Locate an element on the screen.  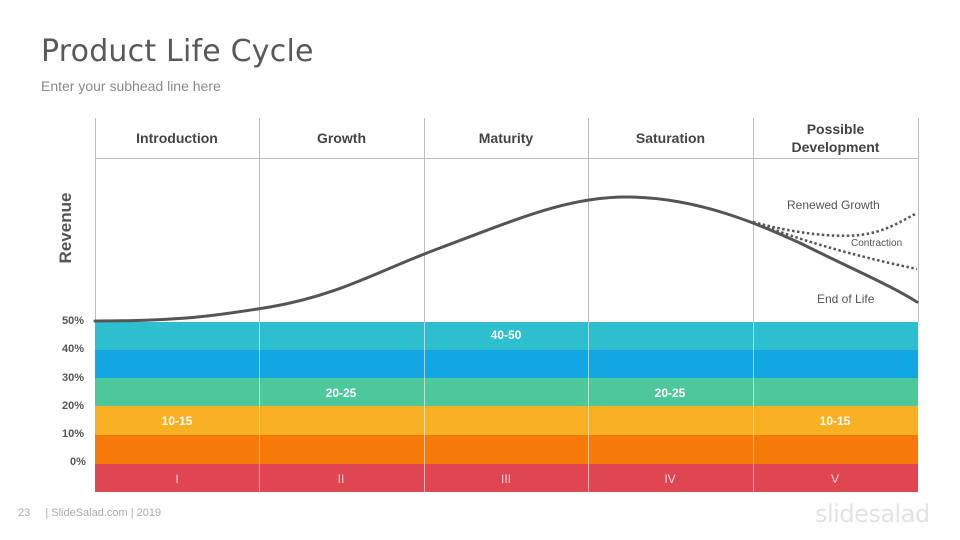
stage-header-saturation: Saturation is located at coordinates (670, 138).